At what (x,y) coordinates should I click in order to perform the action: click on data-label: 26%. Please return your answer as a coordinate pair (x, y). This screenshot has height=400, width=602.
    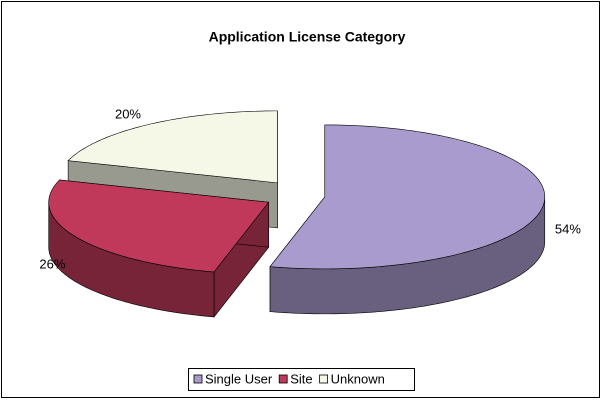
    Looking at the image, I should click on (52, 264).